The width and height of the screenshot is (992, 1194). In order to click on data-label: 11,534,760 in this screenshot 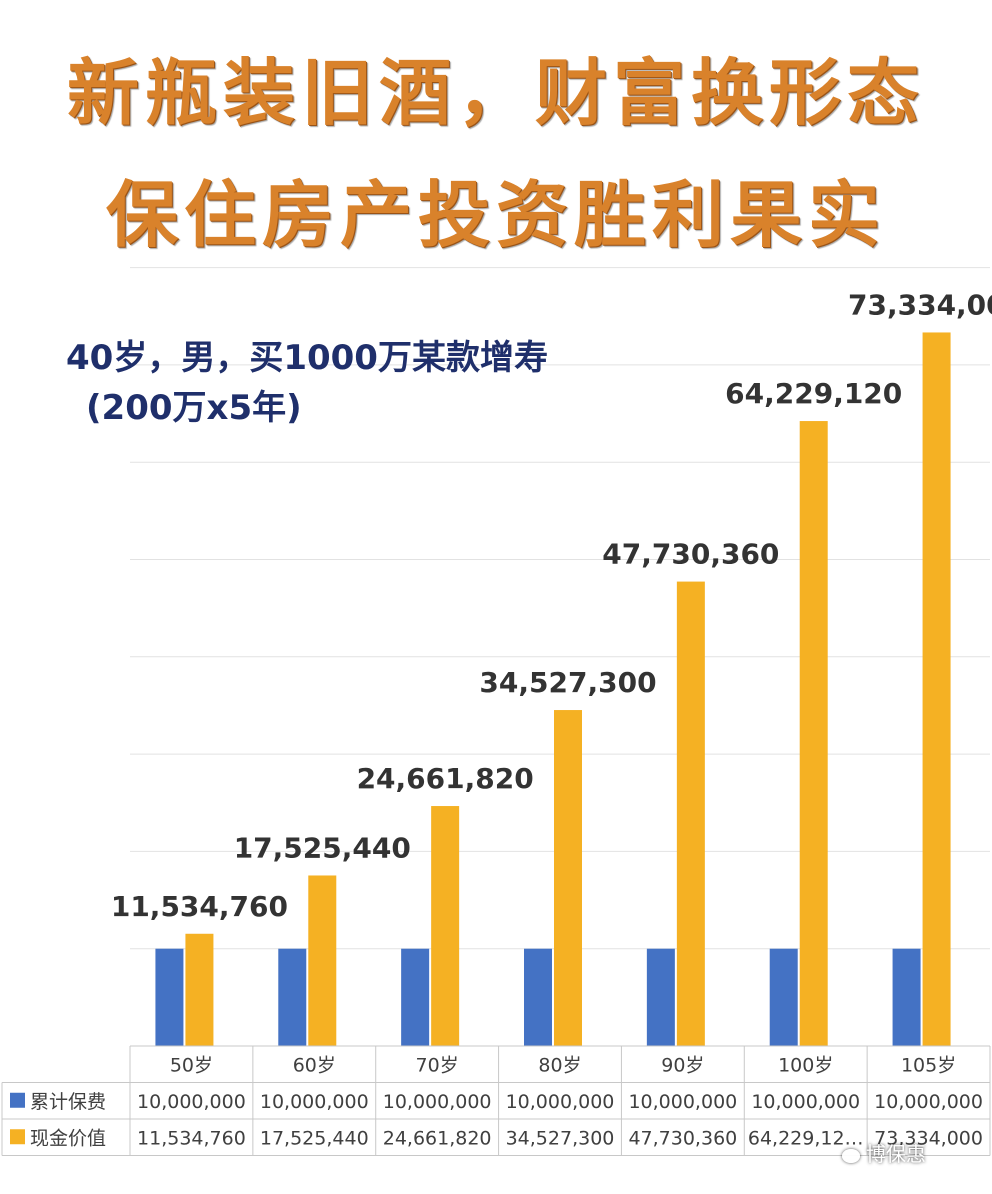, I will do `click(199, 906)`.